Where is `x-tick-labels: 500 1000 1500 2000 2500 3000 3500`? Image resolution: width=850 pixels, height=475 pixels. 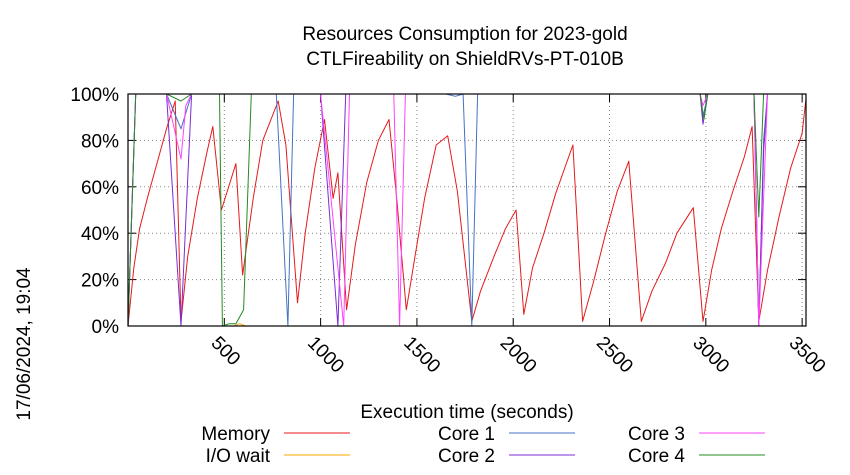
x-tick-labels: 500 1000 1500 2000 2500 3000 3500 is located at coordinates (518, 355).